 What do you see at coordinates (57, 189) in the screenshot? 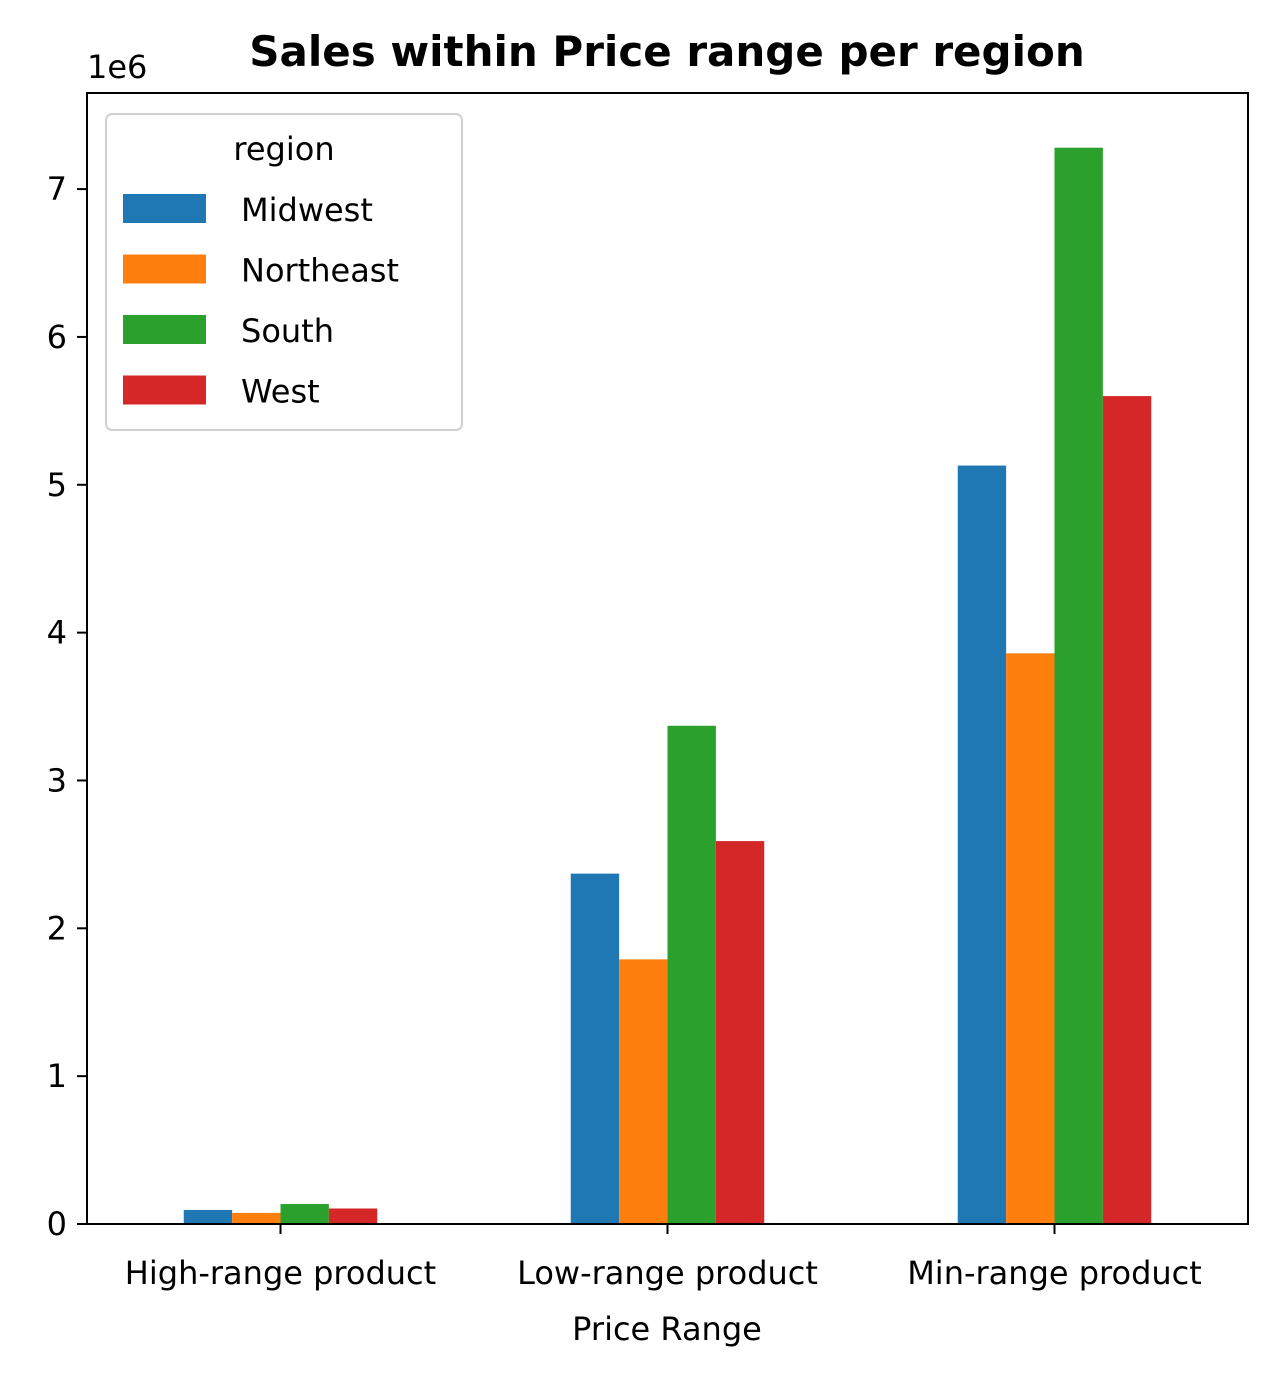
I see `y-tick-label: 7` at bounding box center [57, 189].